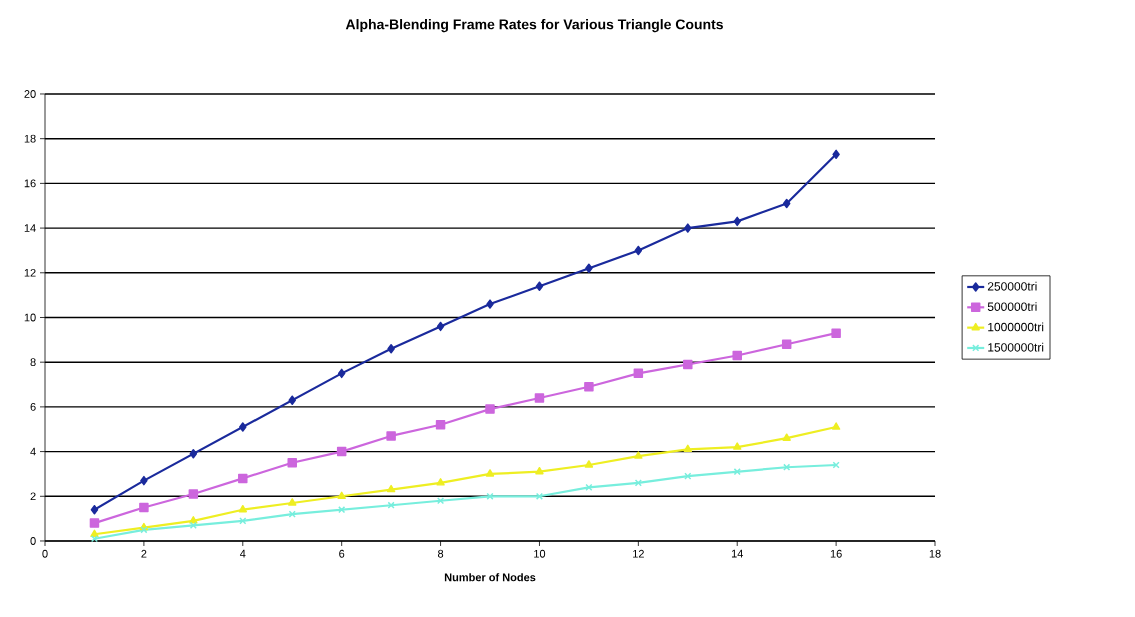  Describe the element at coordinates (1016, 327) in the screenshot. I see `legend-label: 1000000tri` at that location.